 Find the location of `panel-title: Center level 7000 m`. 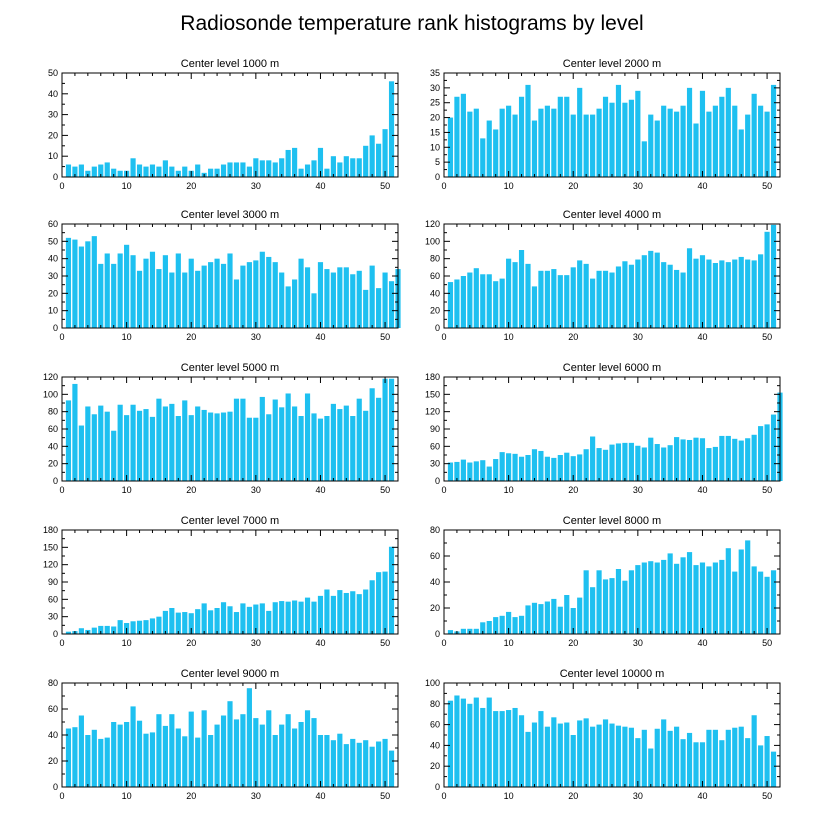

panel-title: Center level 7000 m is located at coordinates (230, 521).